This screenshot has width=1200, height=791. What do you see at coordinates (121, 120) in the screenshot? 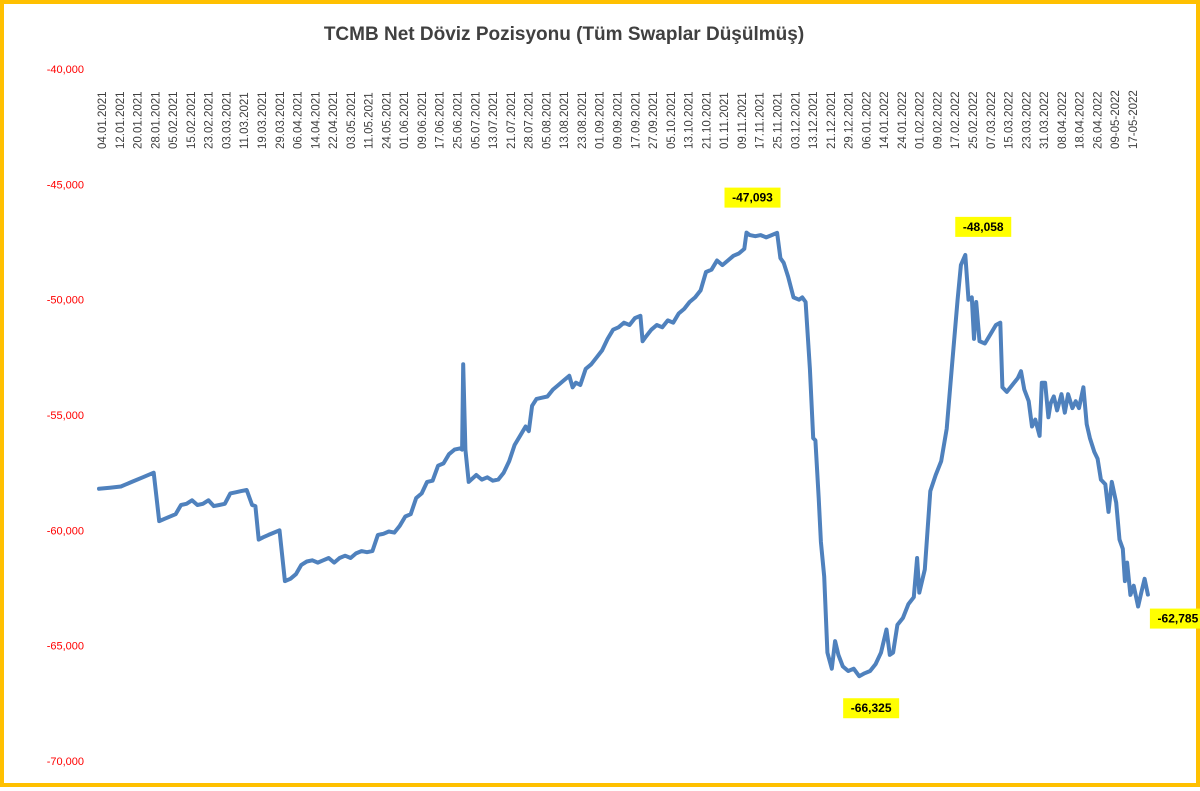
I see `x-tick-label: 12.01.2021` at bounding box center [121, 120].